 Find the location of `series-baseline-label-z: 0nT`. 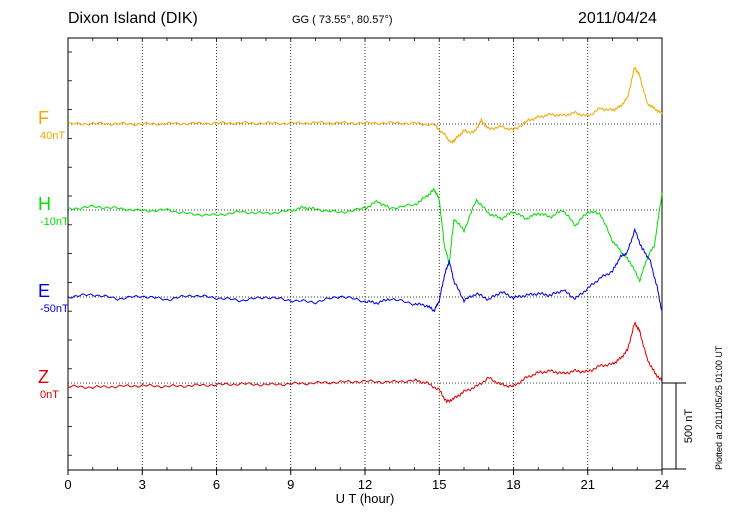

series-baseline-label-z: 0nT is located at coordinates (49, 395).